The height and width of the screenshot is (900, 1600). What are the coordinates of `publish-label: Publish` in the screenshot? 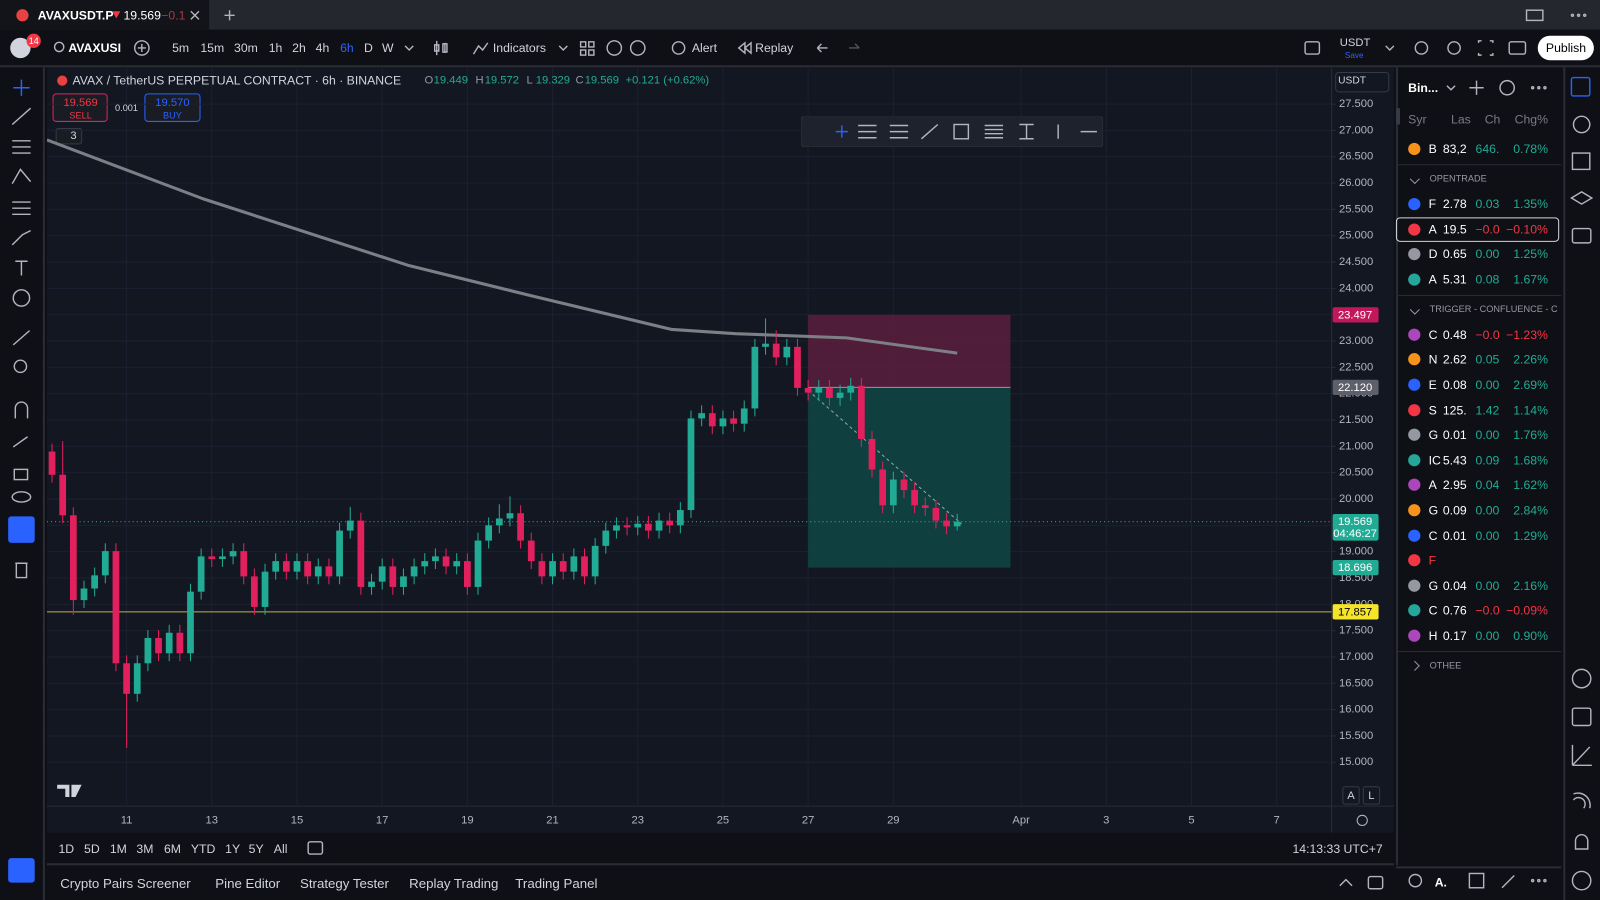 It's located at (1566, 48).